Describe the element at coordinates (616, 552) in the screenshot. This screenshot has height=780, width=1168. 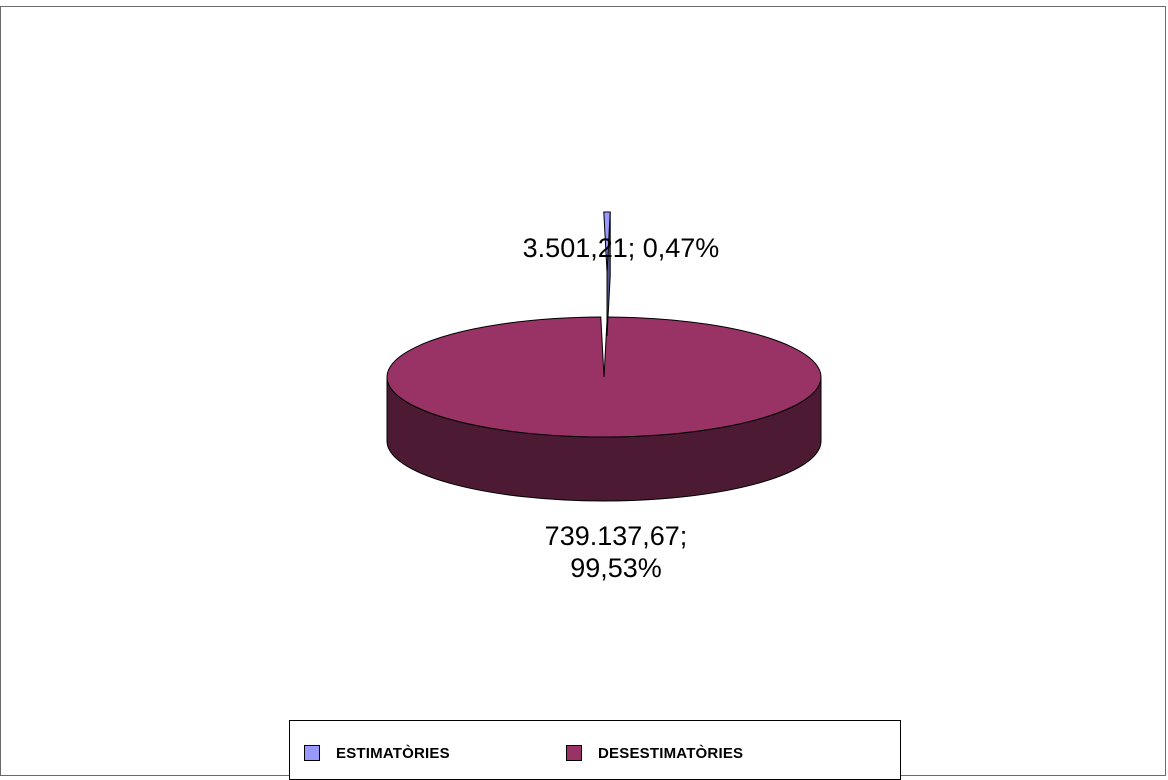
I see `data-label-desestimatories: 739.137,67; 99,53%` at that location.